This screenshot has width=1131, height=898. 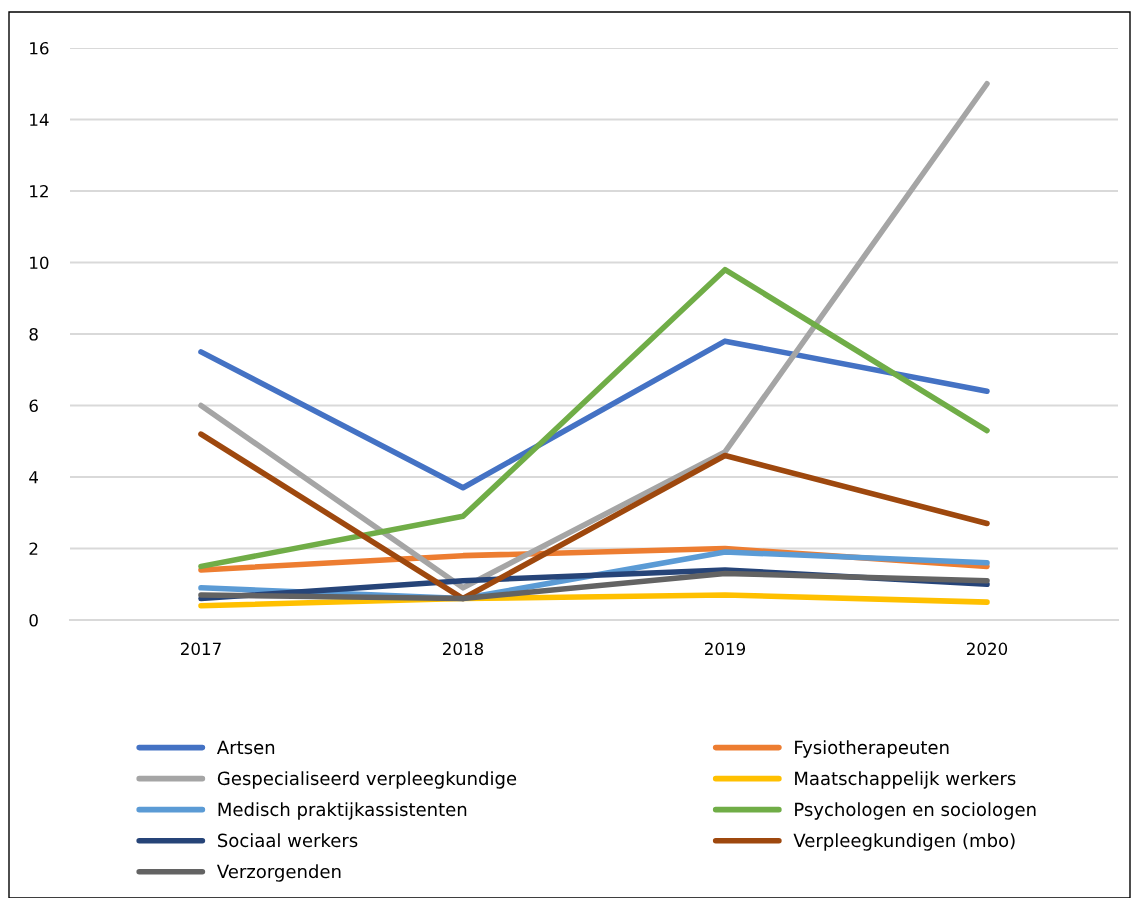 I want to click on legend-label: Artsen, so click(x=245, y=747).